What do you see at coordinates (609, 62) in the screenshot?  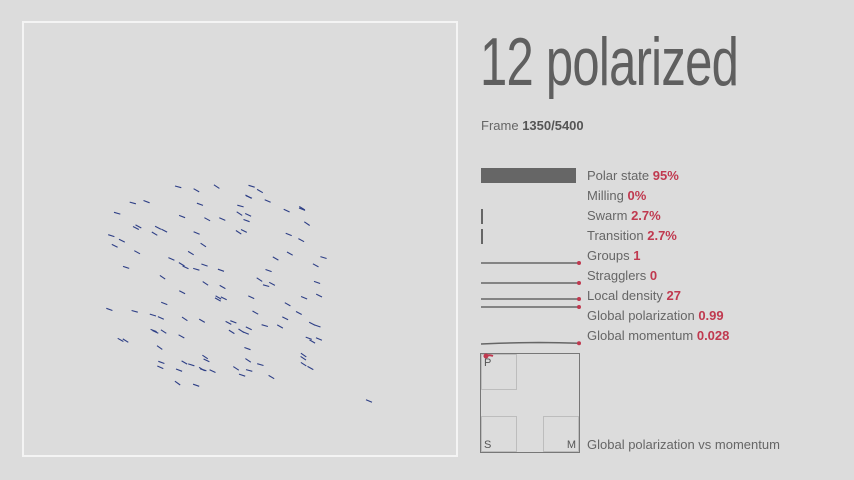 I see `page-title: 12 polarized` at bounding box center [609, 62].